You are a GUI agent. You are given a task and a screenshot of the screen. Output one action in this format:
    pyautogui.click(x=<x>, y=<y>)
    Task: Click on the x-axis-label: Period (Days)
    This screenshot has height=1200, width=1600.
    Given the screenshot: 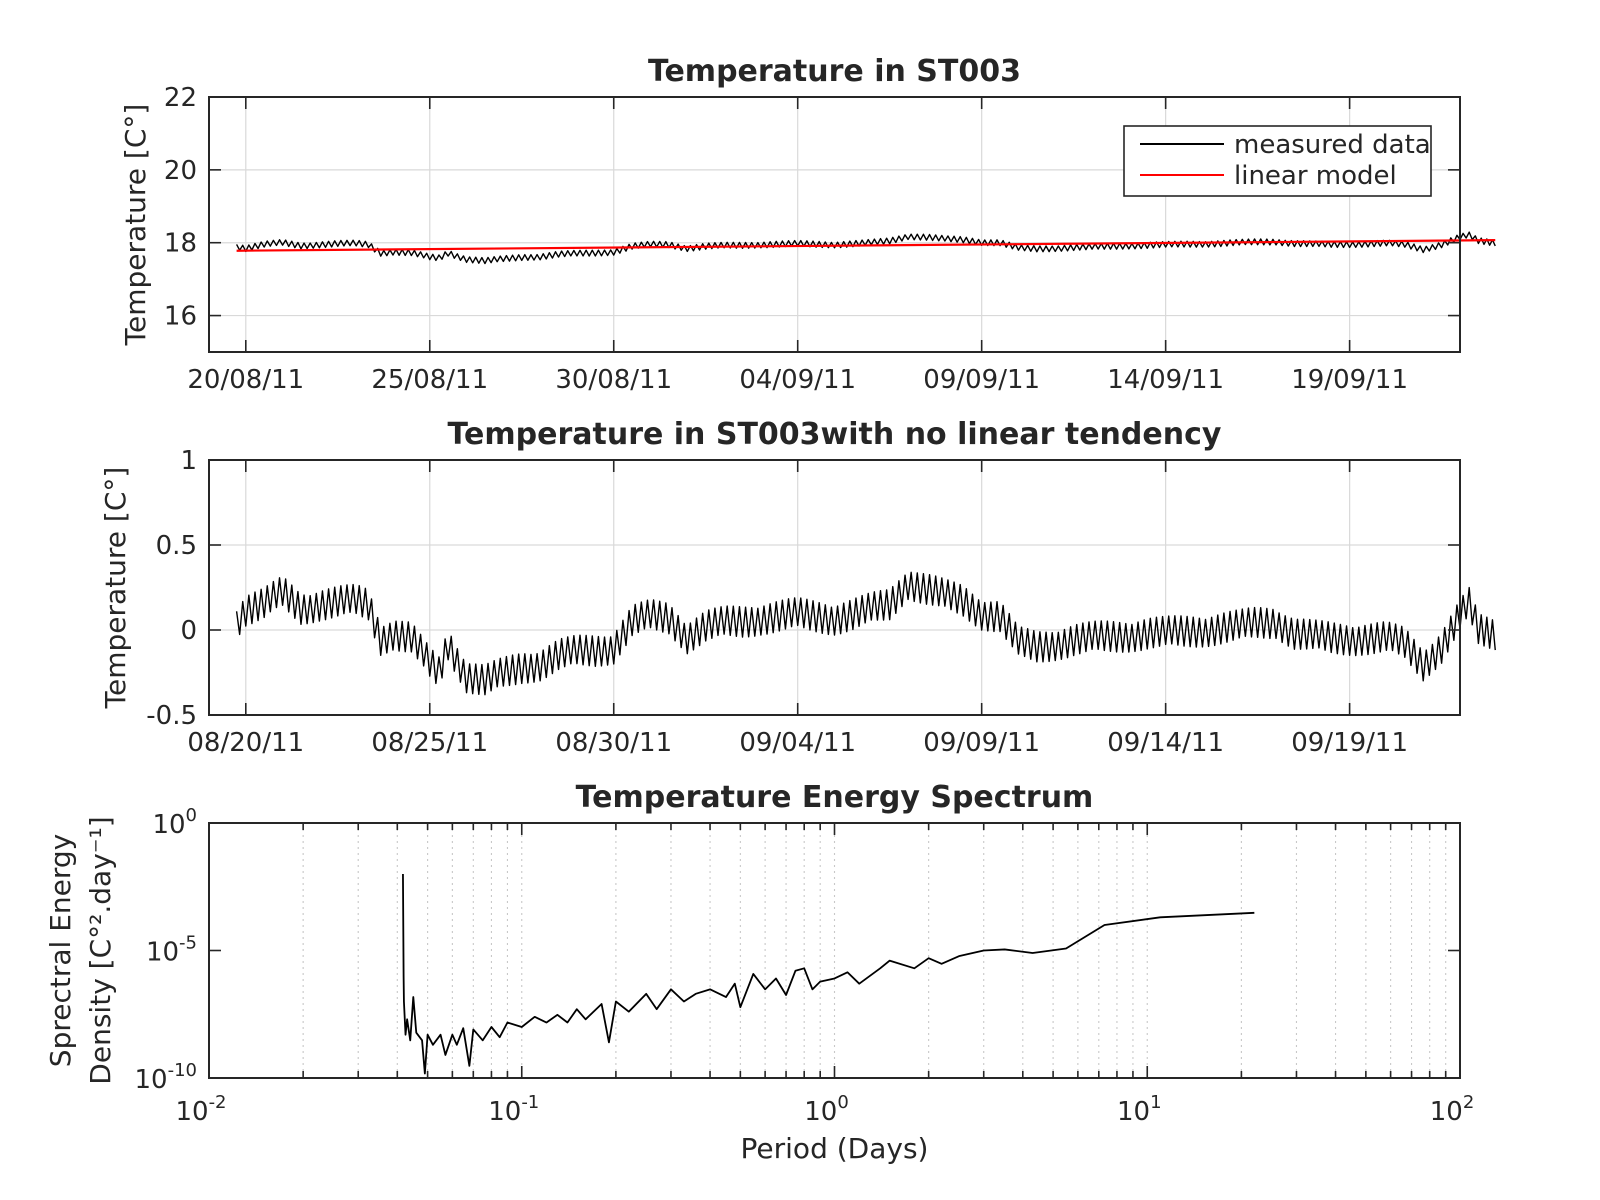 What is the action you would take?
    pyautogui.click(x=835, y=1148)
    